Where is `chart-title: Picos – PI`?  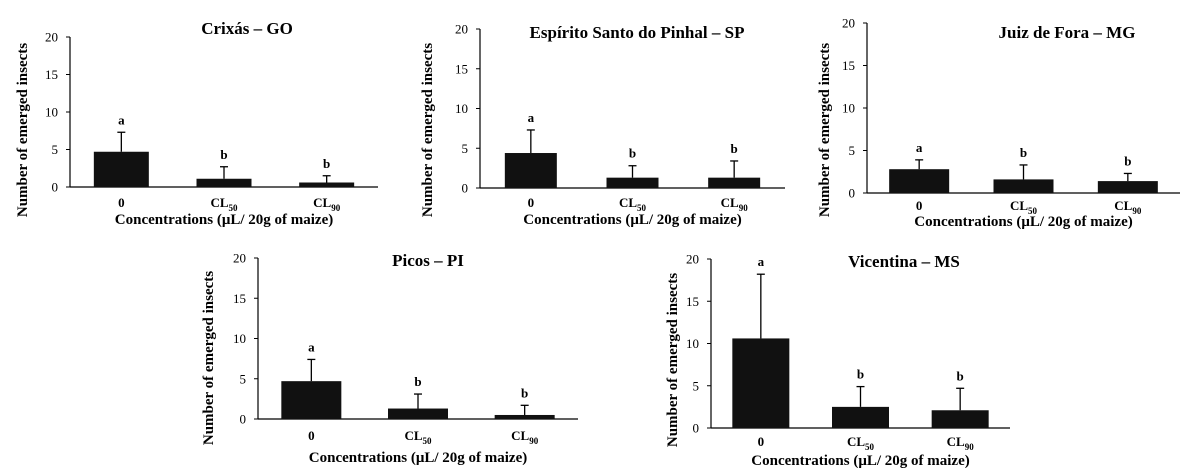
chart-title: Picos – PI is located at coordinates (428, 260).